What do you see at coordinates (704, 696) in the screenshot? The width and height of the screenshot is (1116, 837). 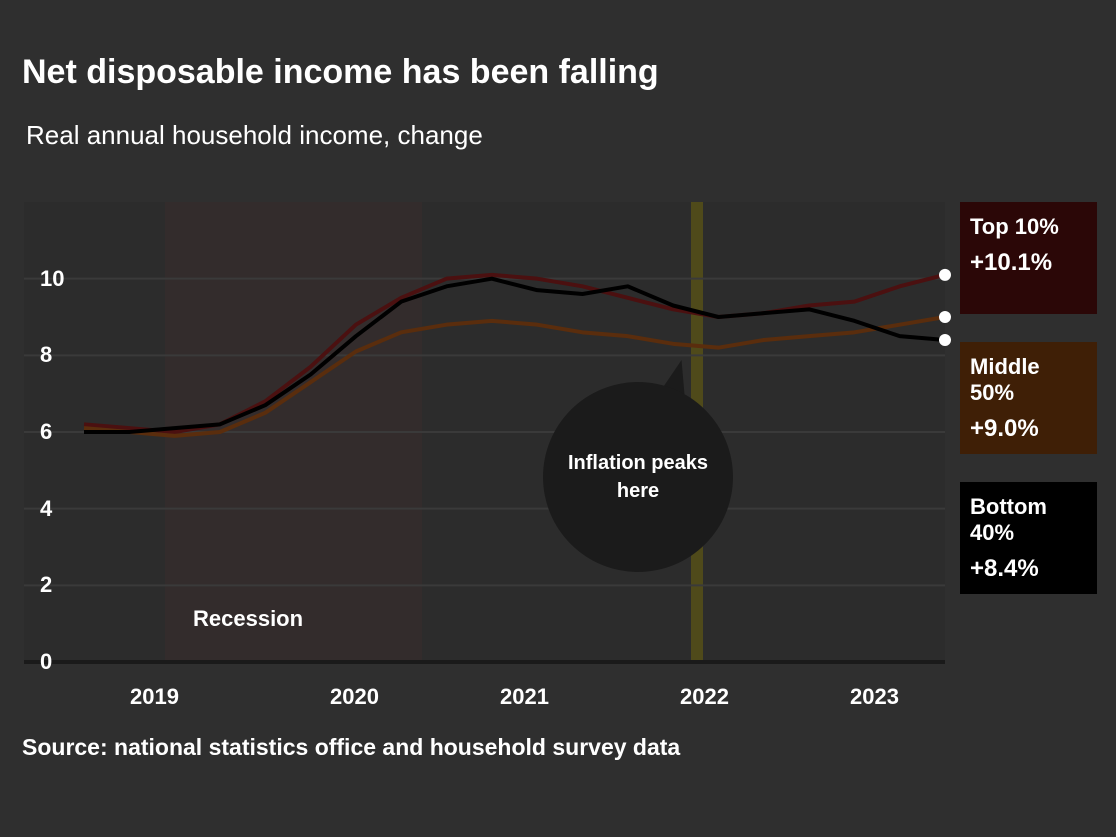 I see `x-tick-label: 2022` at bounding box center [704, 696].